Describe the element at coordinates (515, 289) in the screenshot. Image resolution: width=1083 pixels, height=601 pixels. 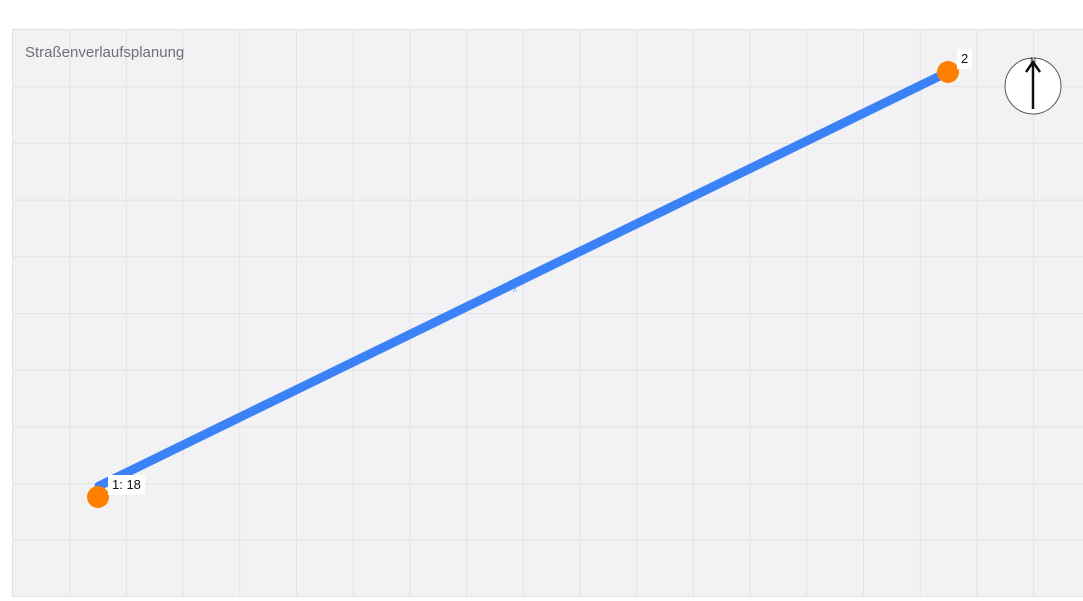
I see `route-midpoint-handle-icon` at that location.